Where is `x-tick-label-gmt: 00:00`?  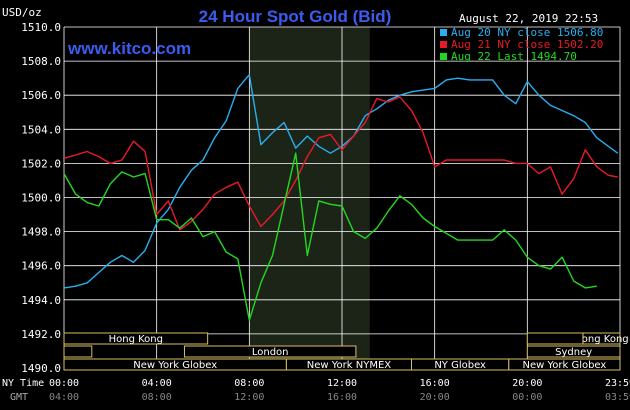
x-tick-label-gmt: 00:00 is located at coordinates (527, 397).